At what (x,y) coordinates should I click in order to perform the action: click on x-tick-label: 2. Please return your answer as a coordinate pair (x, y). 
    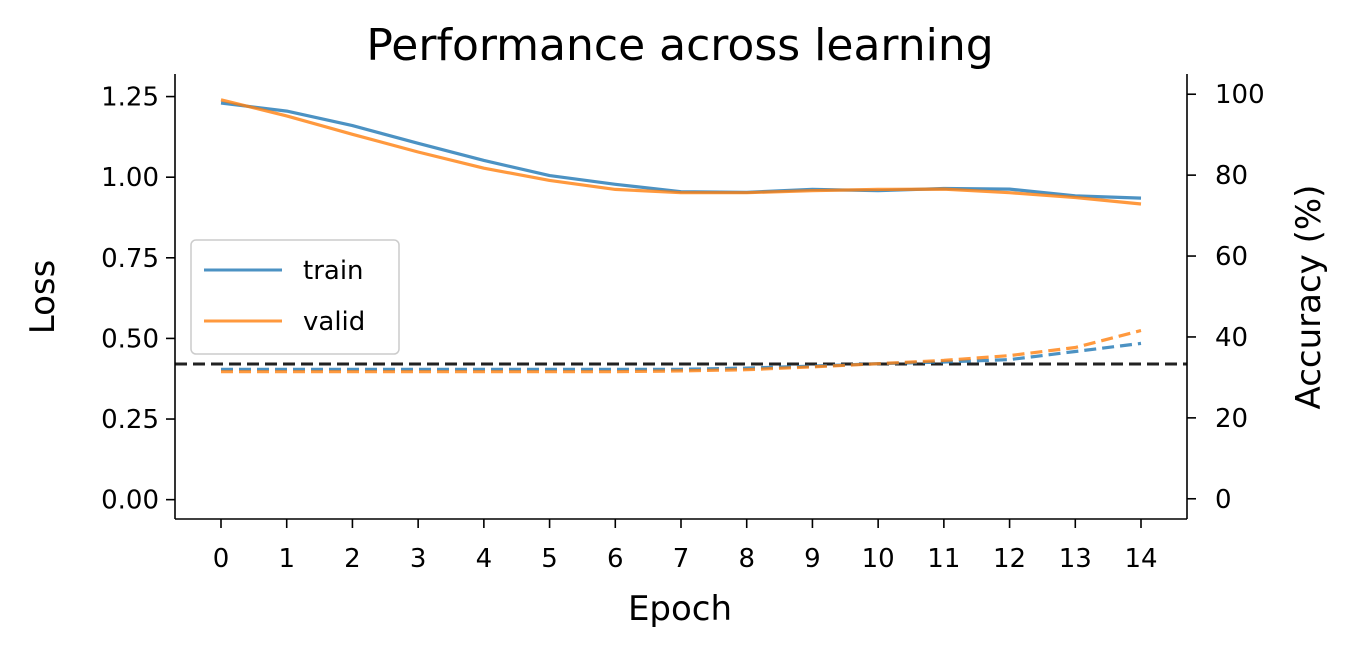
    Looking at the image, I should click on (352, 559).